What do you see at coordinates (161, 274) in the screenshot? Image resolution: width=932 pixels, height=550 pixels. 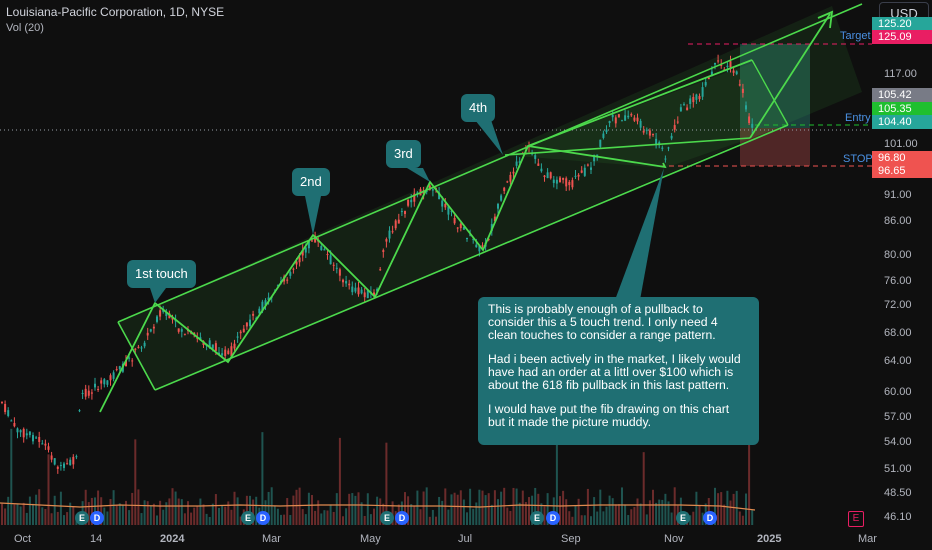 I see `callout-1st-touch: 1st touch` at bounding box center [161, 274].